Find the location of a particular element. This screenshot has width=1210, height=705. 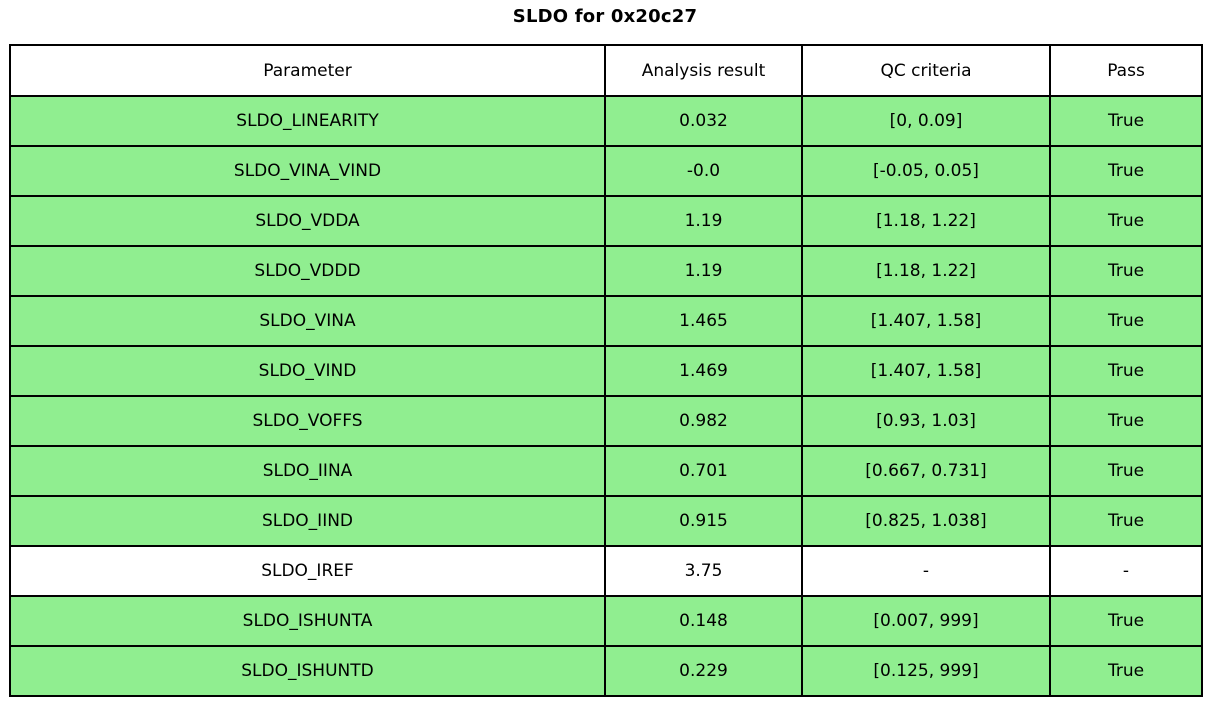

parameter-cell: SLDO_VDDA is located at coordinates (307, 221).